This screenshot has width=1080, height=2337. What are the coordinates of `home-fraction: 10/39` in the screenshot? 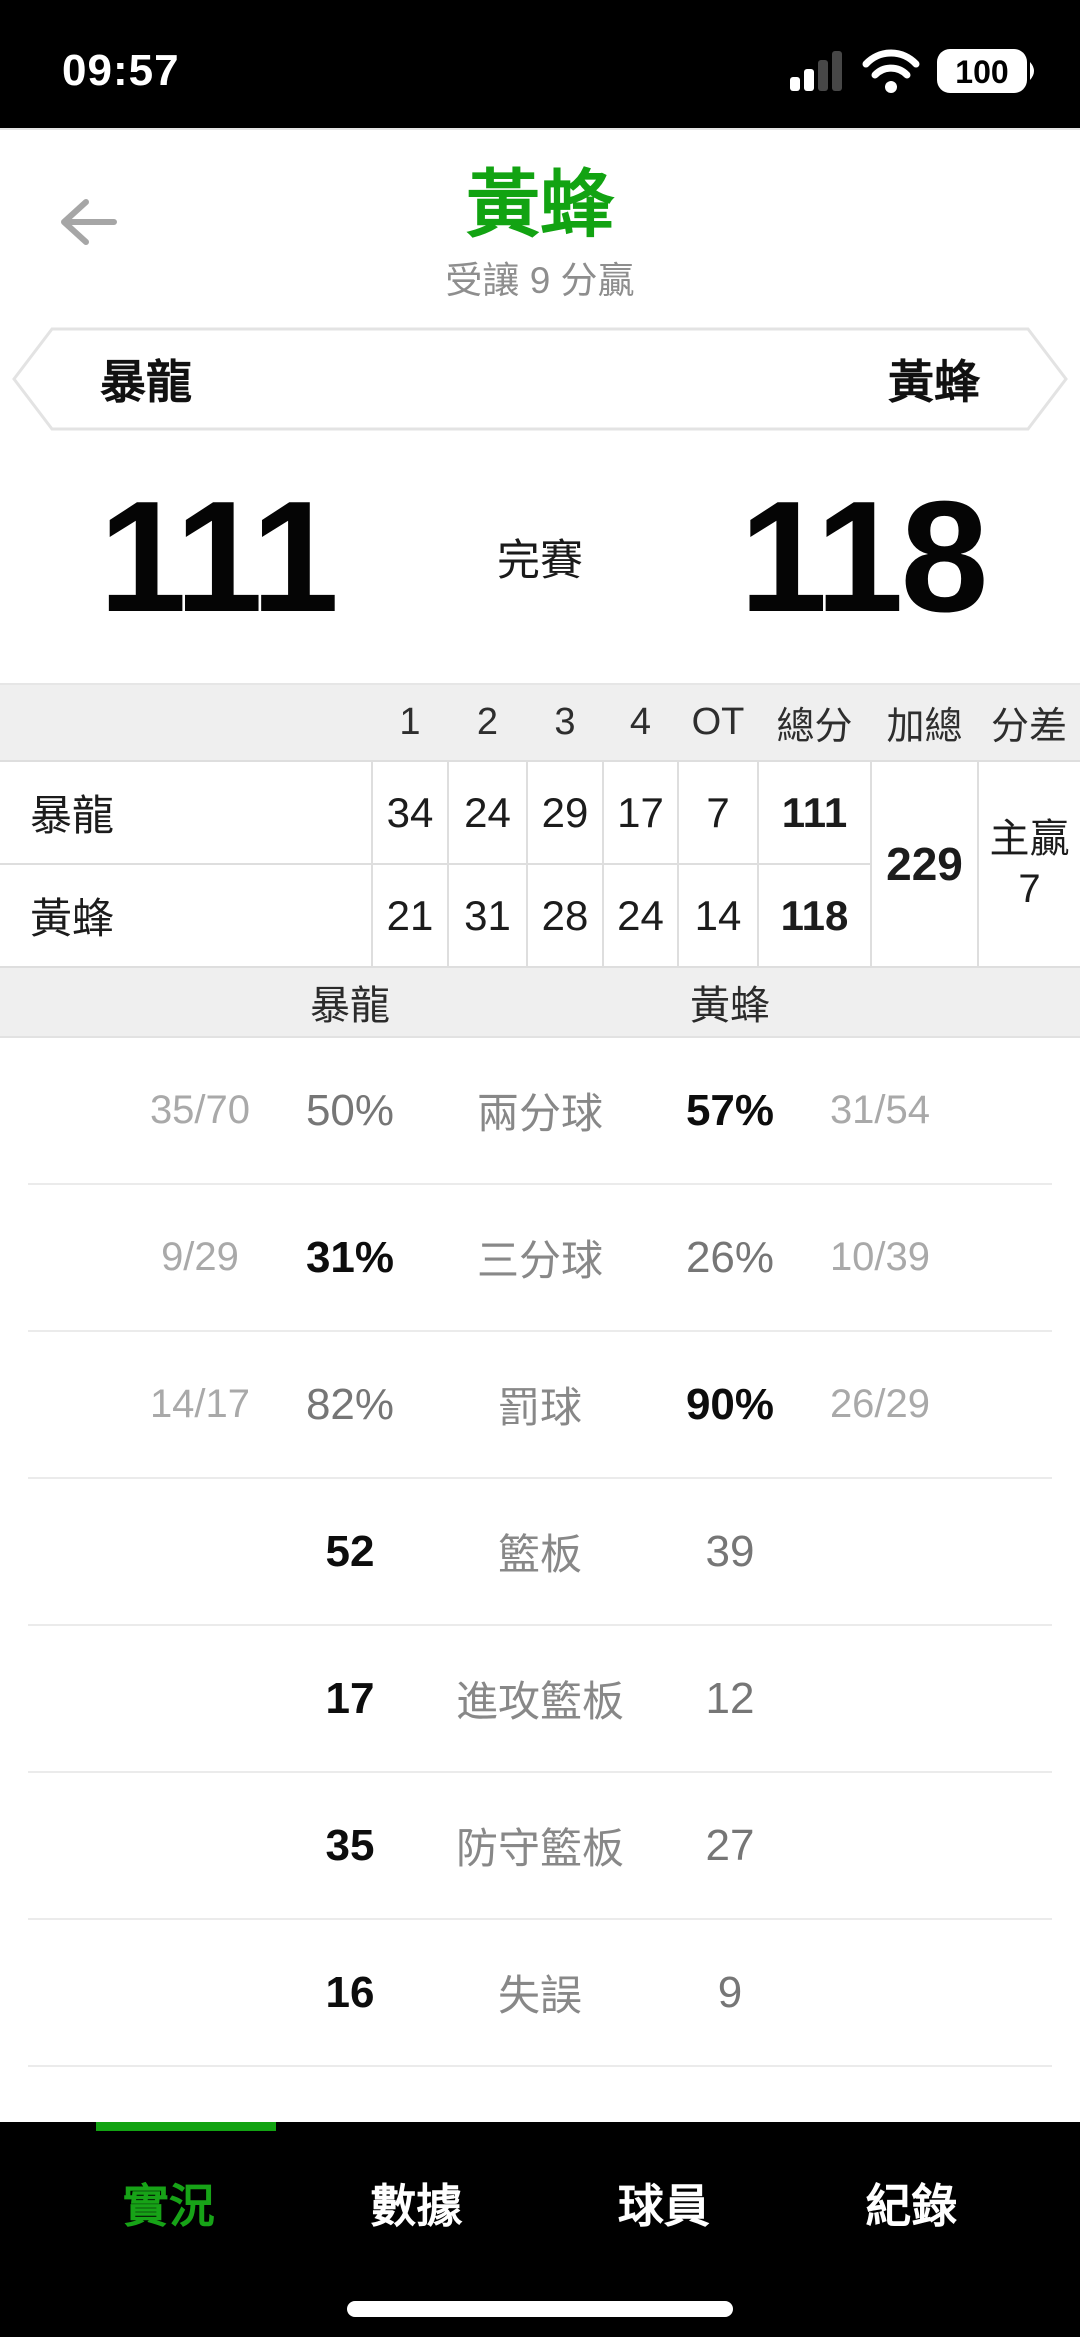 It's located at (880, 1257).